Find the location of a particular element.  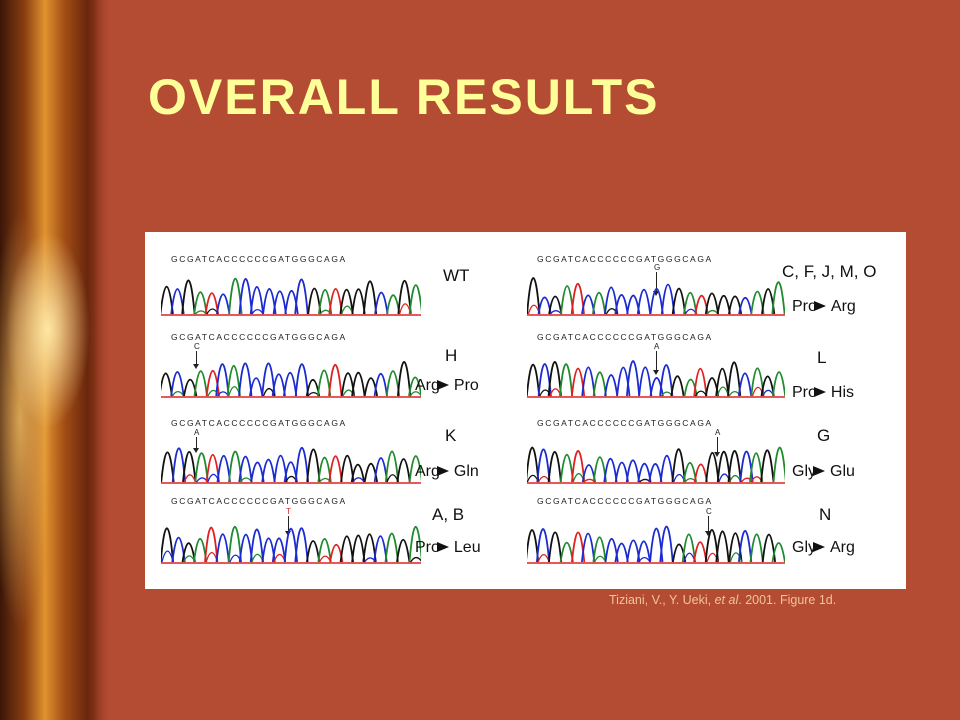

sample-label: K is located at coordinates (451, 435).